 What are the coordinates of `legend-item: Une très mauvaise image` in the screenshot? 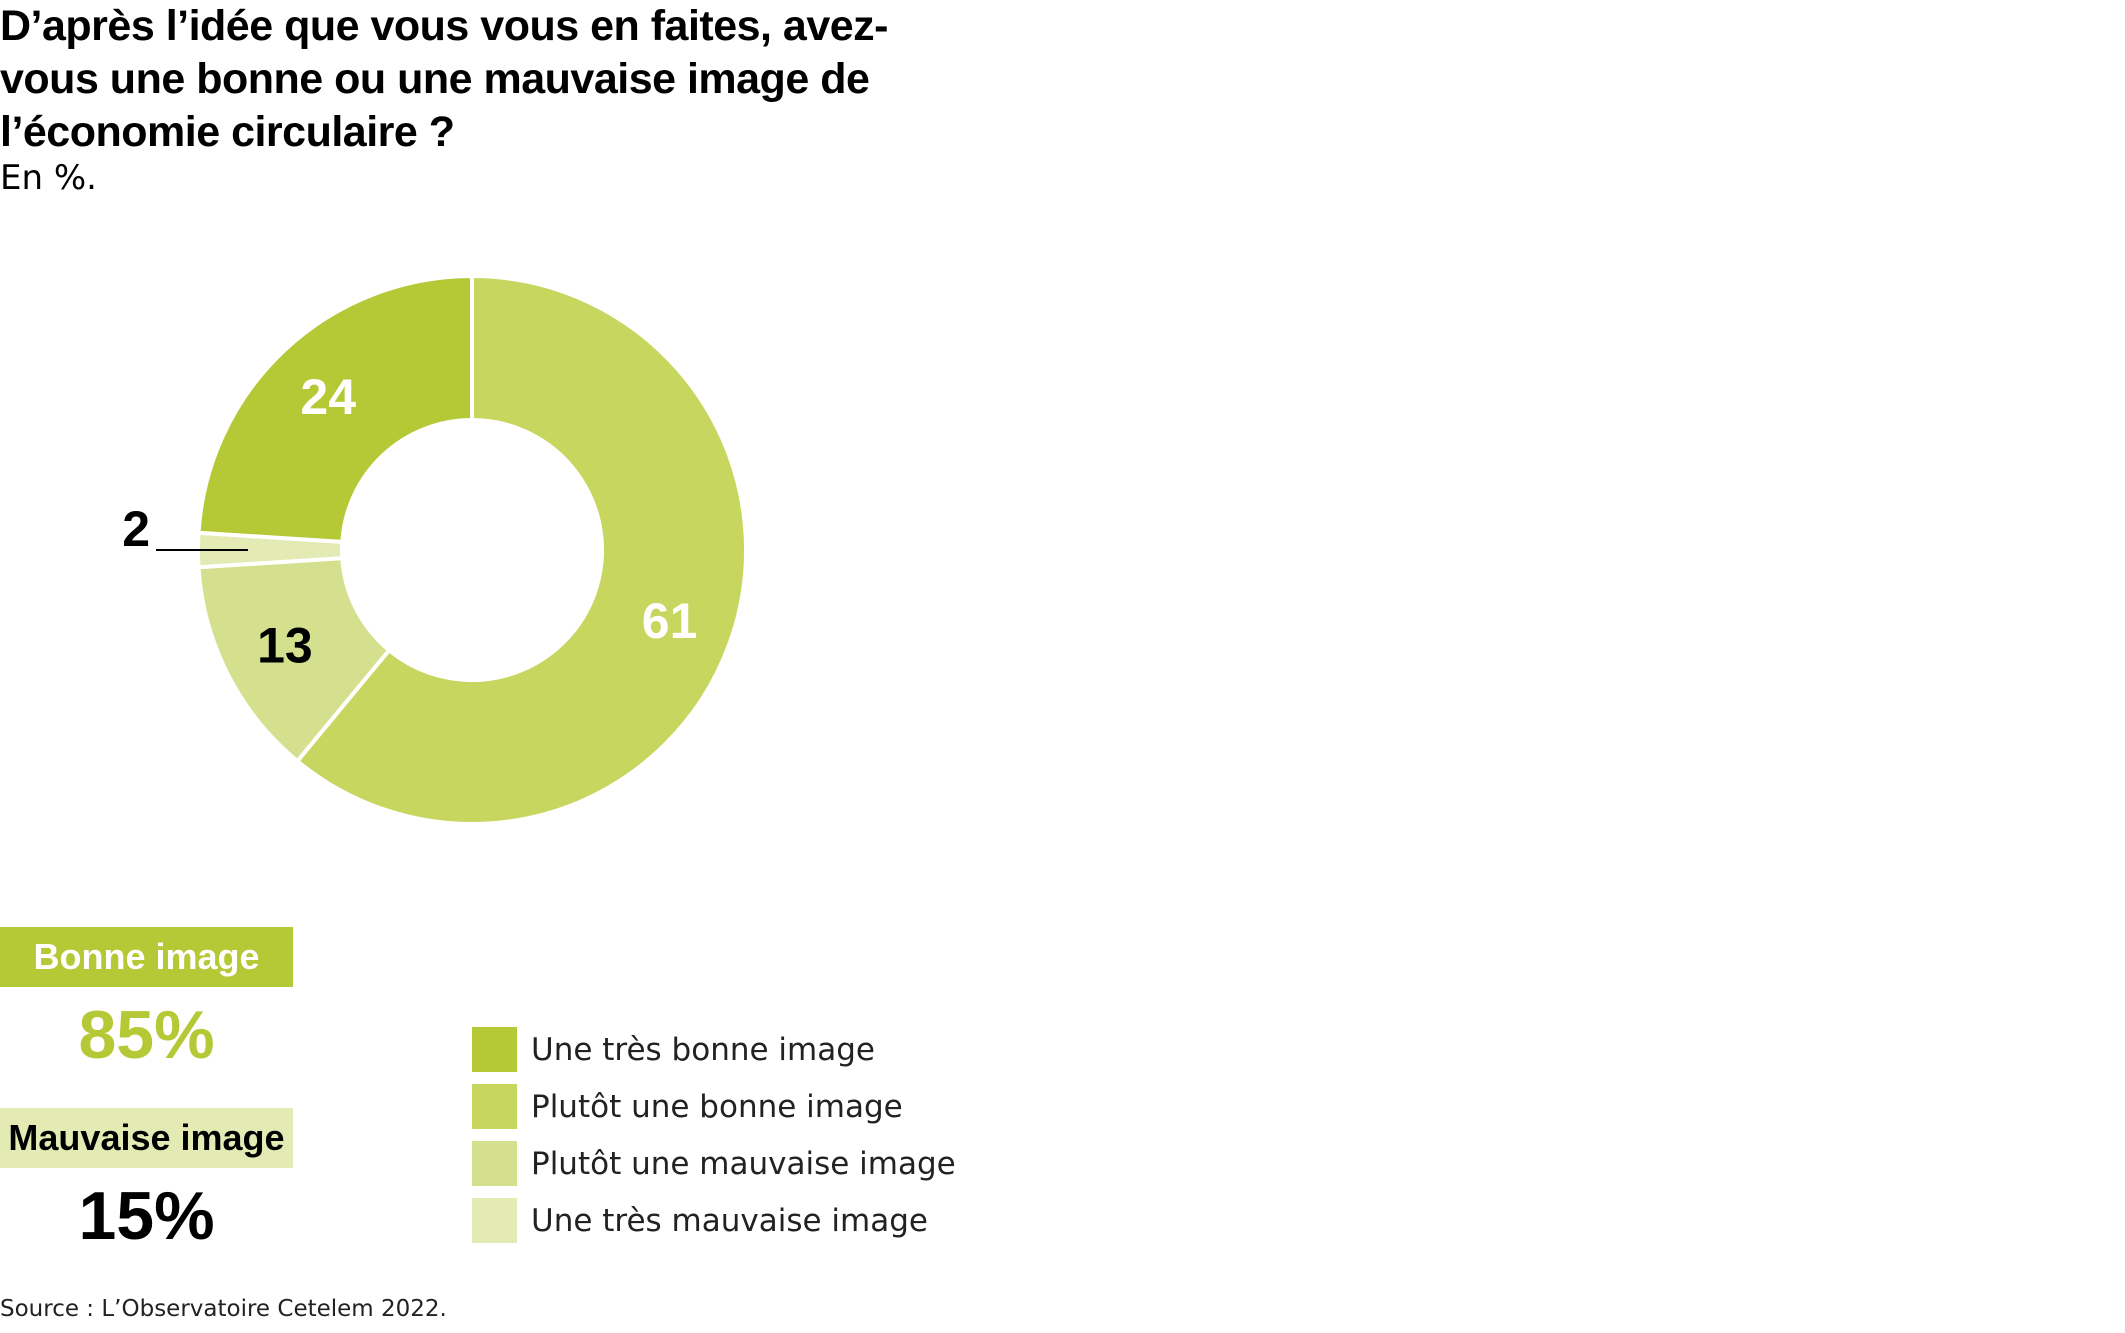 It's located at (714, 1220).